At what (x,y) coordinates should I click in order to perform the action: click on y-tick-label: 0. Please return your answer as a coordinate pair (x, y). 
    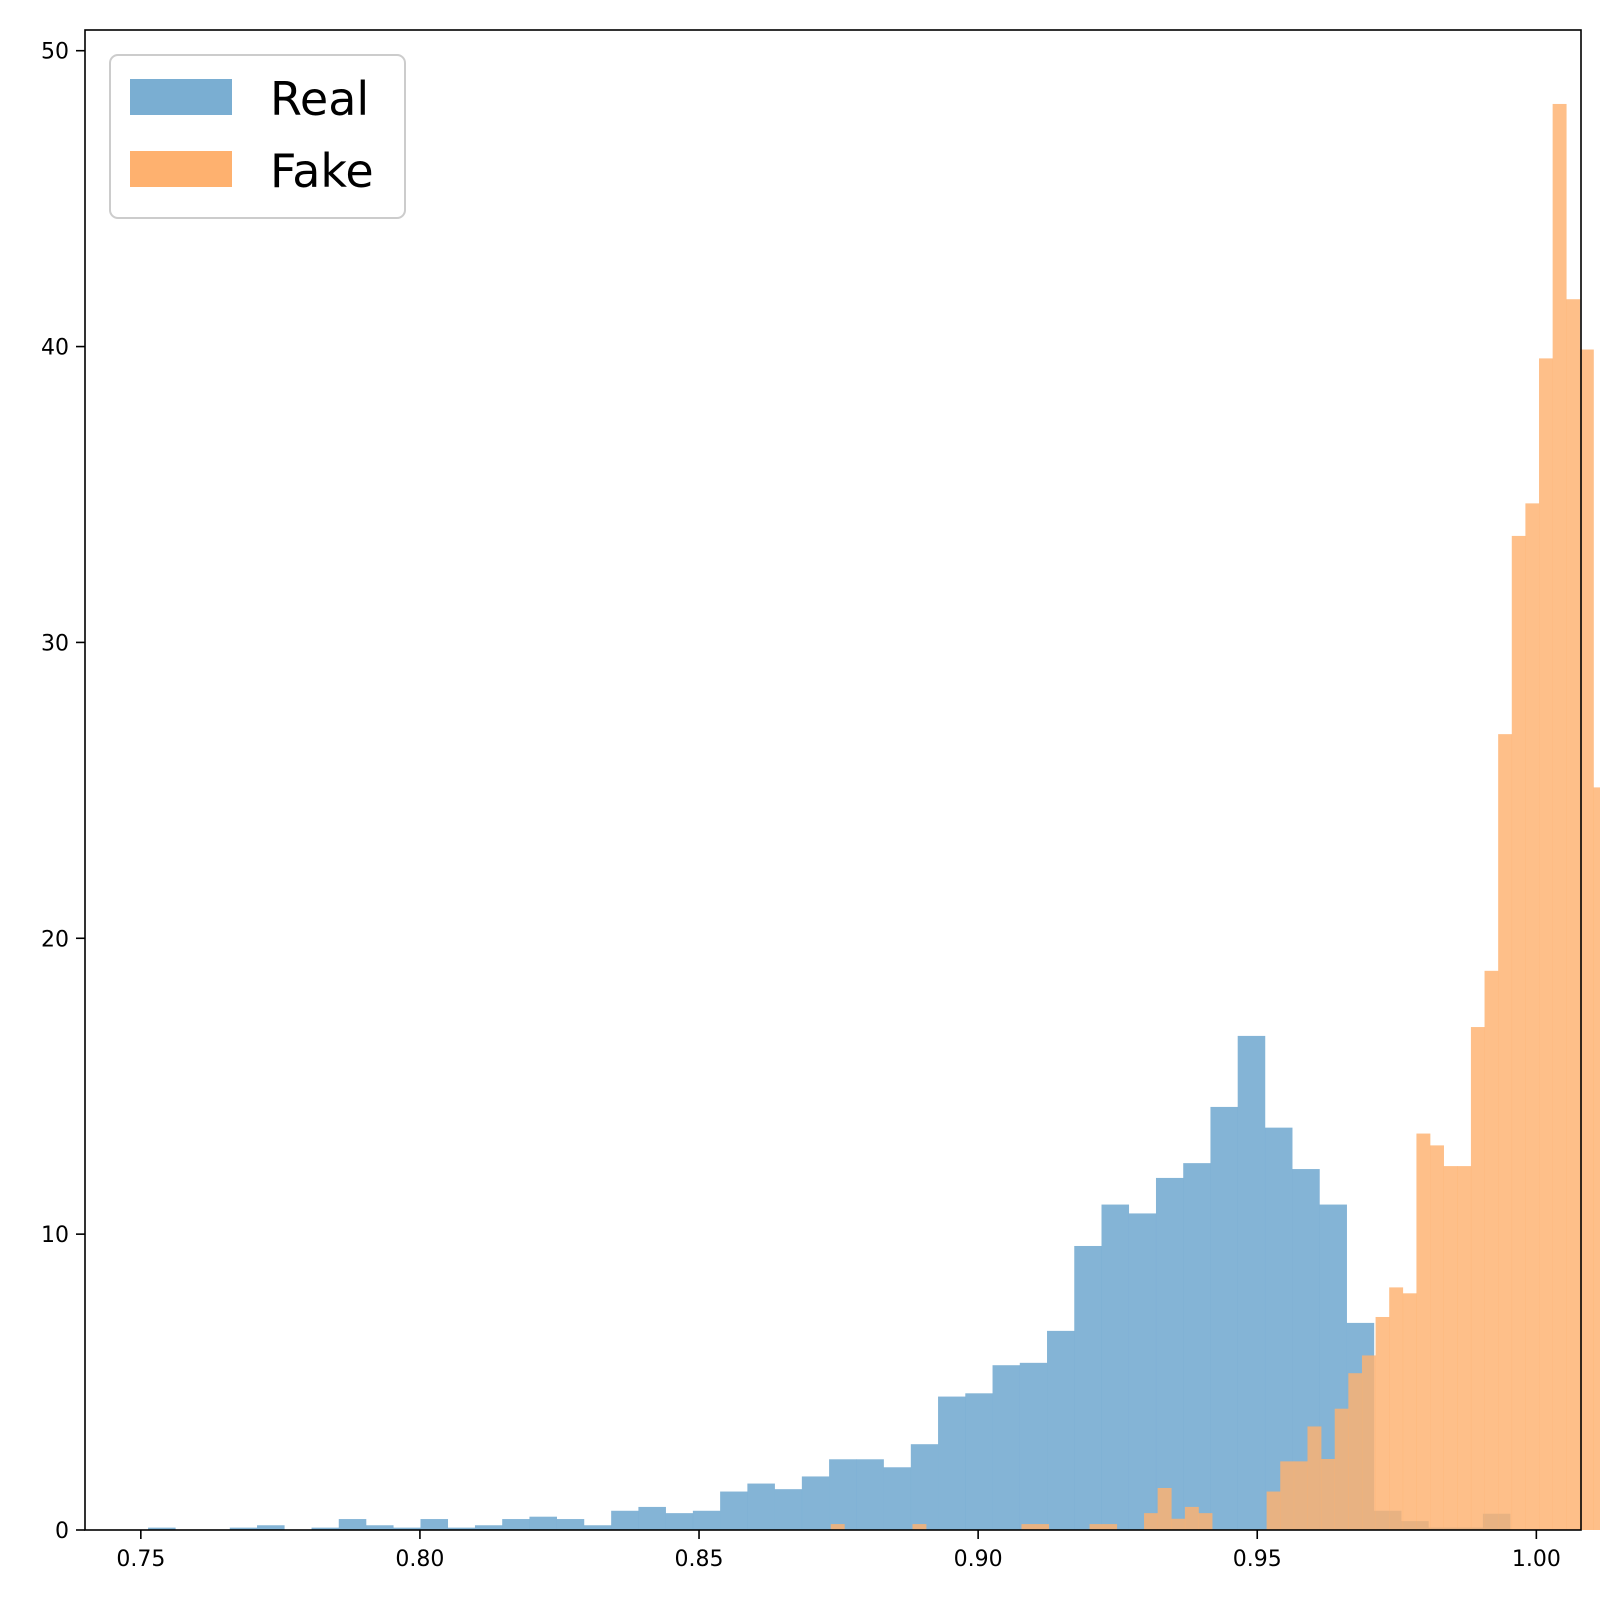
    Looking at the image, I should click on (62, 1531).